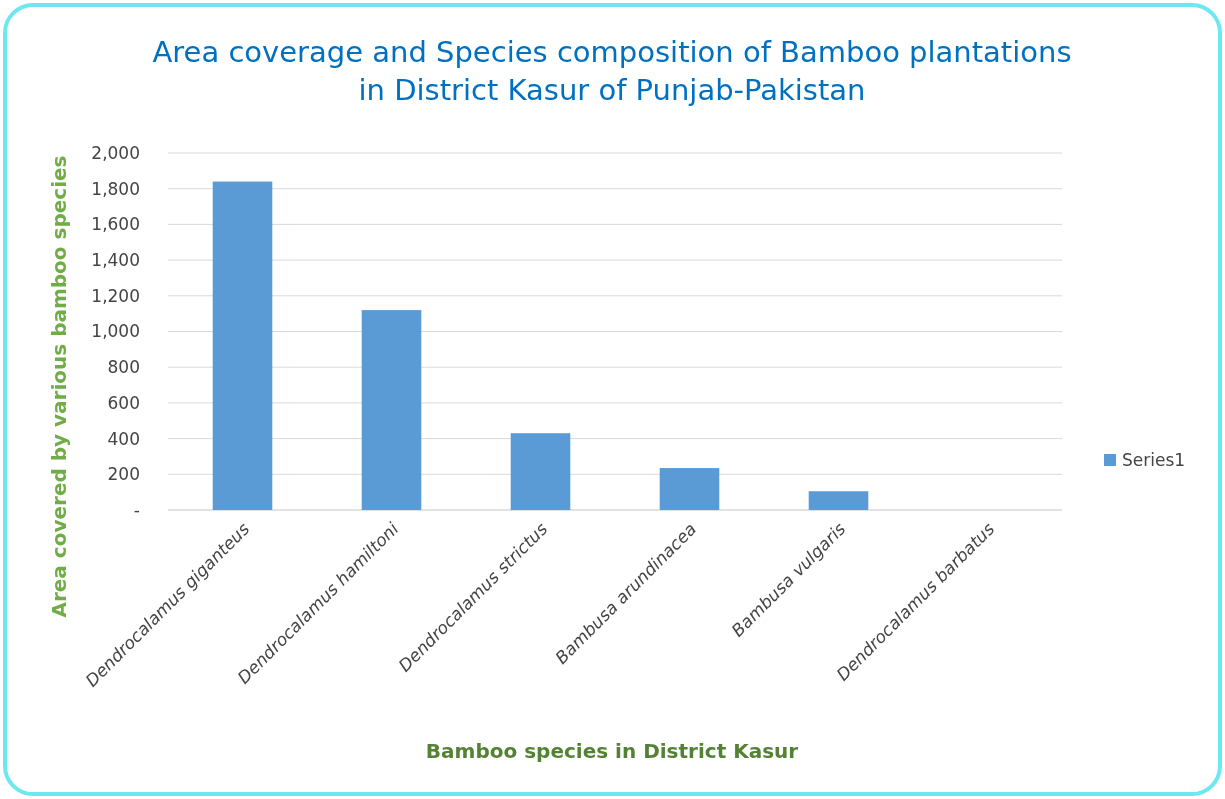 This screenshot has height=799, width=1225. I want to click on x-axis-title: Bamboo species in District Kasur, so click(612, 751).